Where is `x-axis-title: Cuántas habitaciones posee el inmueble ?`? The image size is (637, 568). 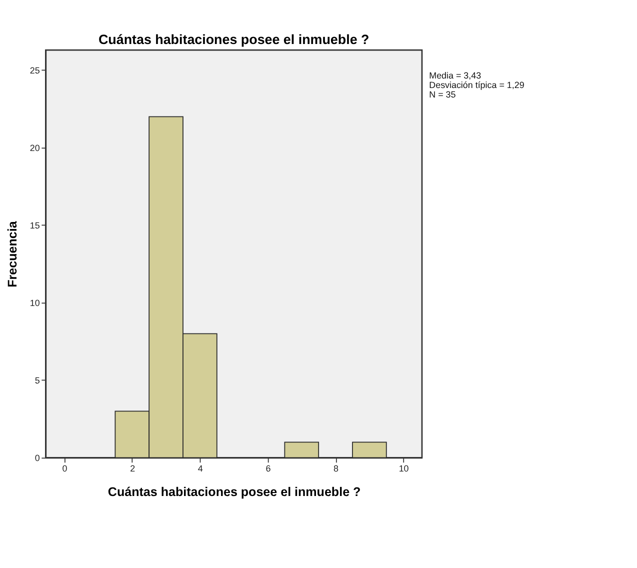
x-axis-title: Cuántas habitaciones posee el inmueble ? is located at coordinates (234, 491).